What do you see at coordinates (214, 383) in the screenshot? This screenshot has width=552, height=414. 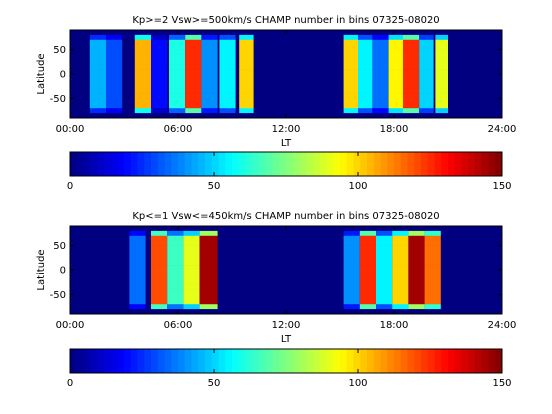 I see `colorbar-tick-label: 50` at bounding box center [214, 383].